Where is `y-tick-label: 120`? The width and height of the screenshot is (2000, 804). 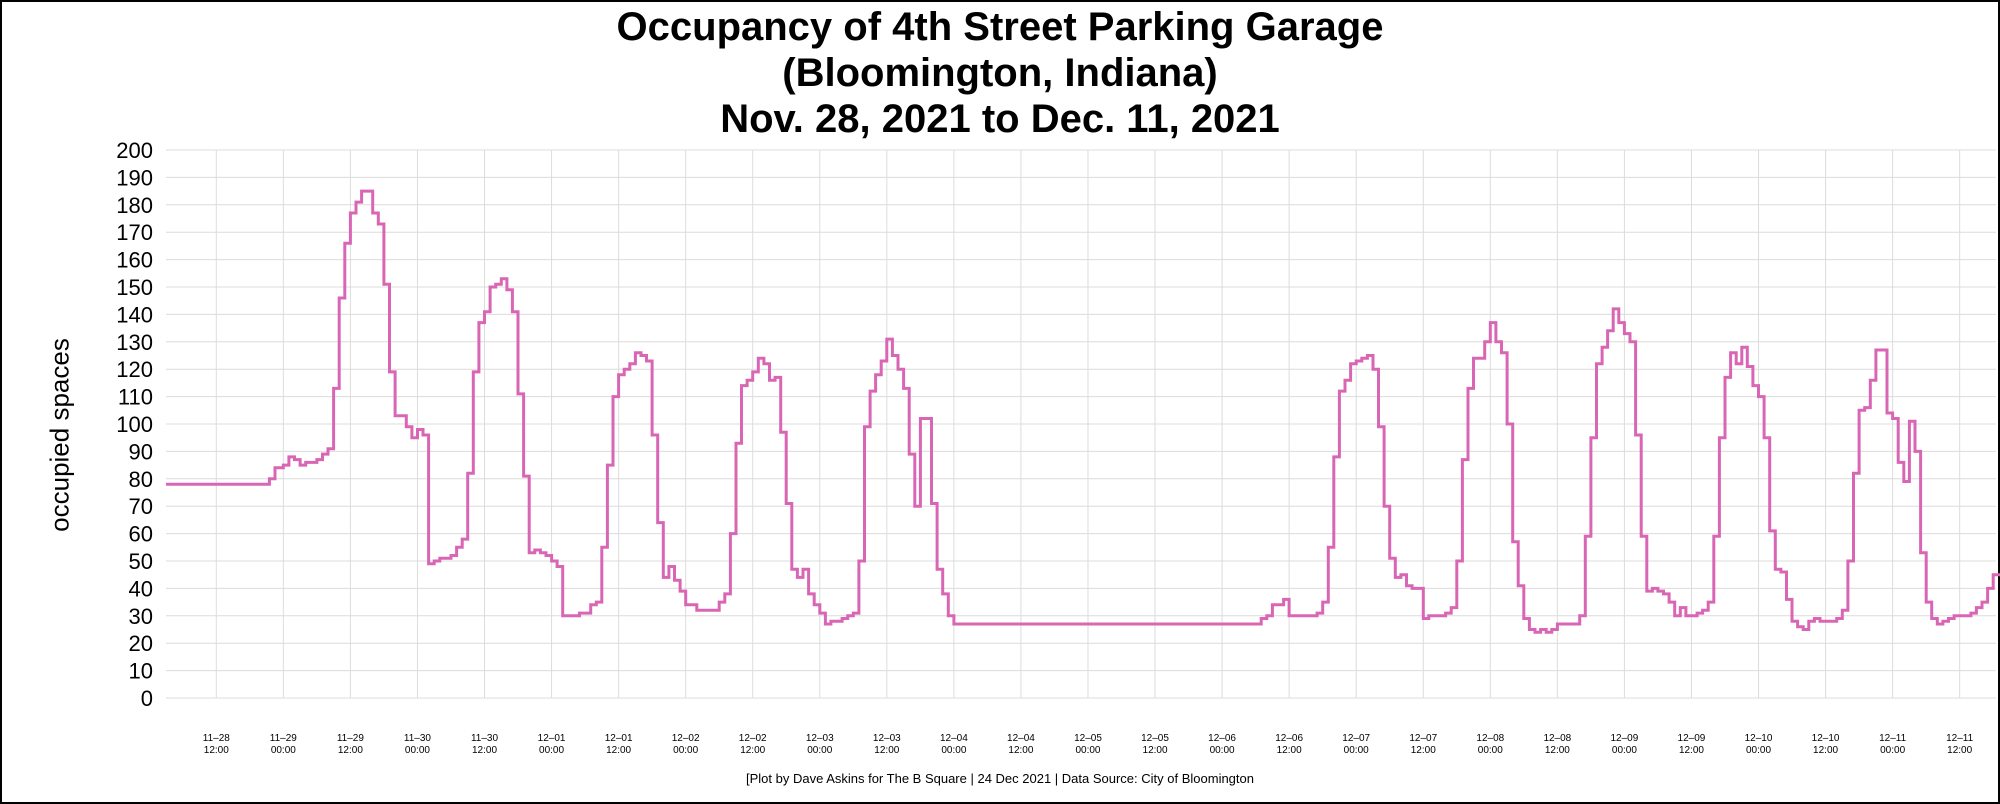 y-tick-label: 120 is located at coordinates (134, 369).